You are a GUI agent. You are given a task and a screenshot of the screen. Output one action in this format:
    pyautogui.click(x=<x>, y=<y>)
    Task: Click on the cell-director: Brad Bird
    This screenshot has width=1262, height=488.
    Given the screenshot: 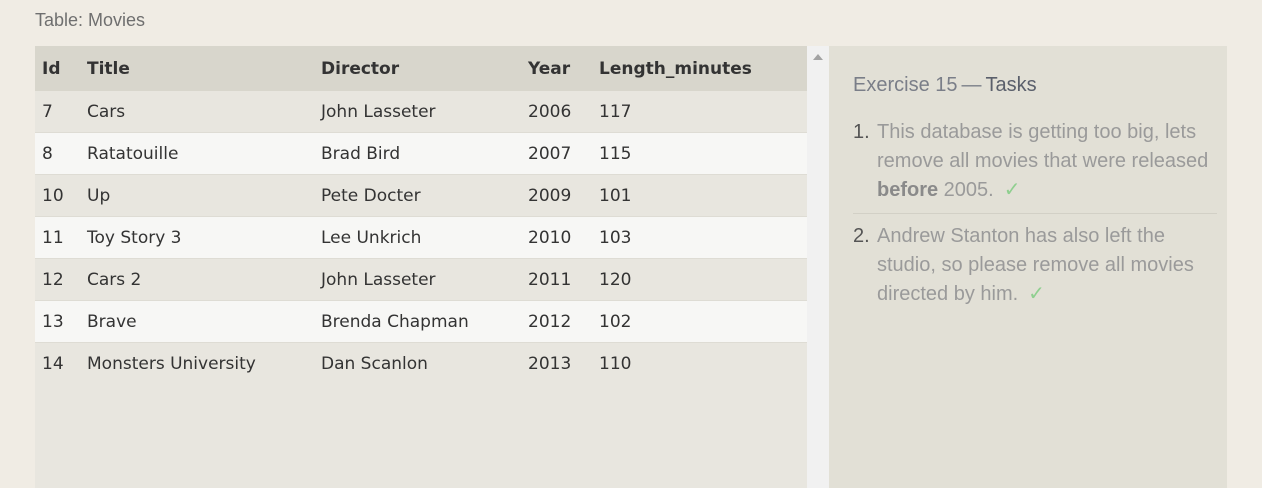 What is the action you would take?
    pyautogui.click(x=417, y=153)
    